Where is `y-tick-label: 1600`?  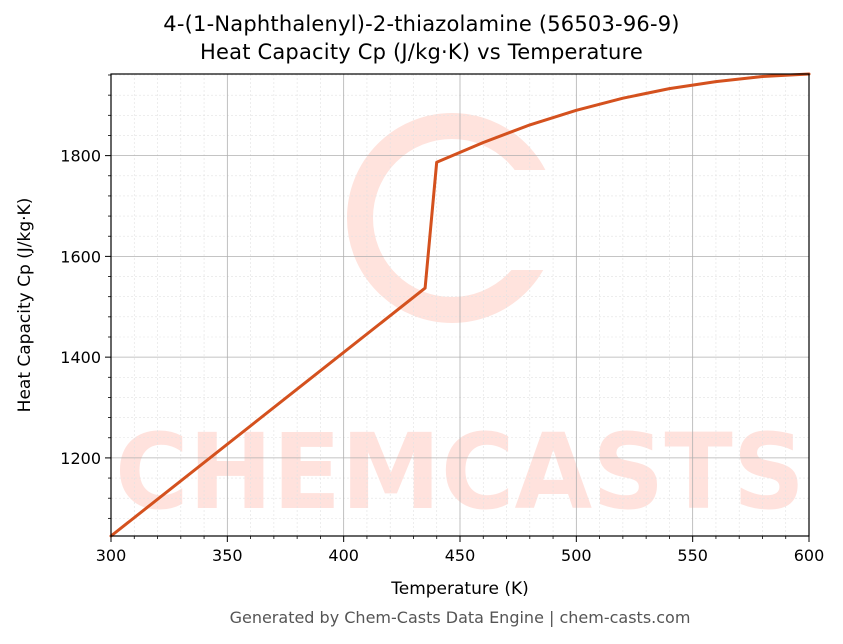
y-tick-label: 1600 is located at coordinates (80, 256).